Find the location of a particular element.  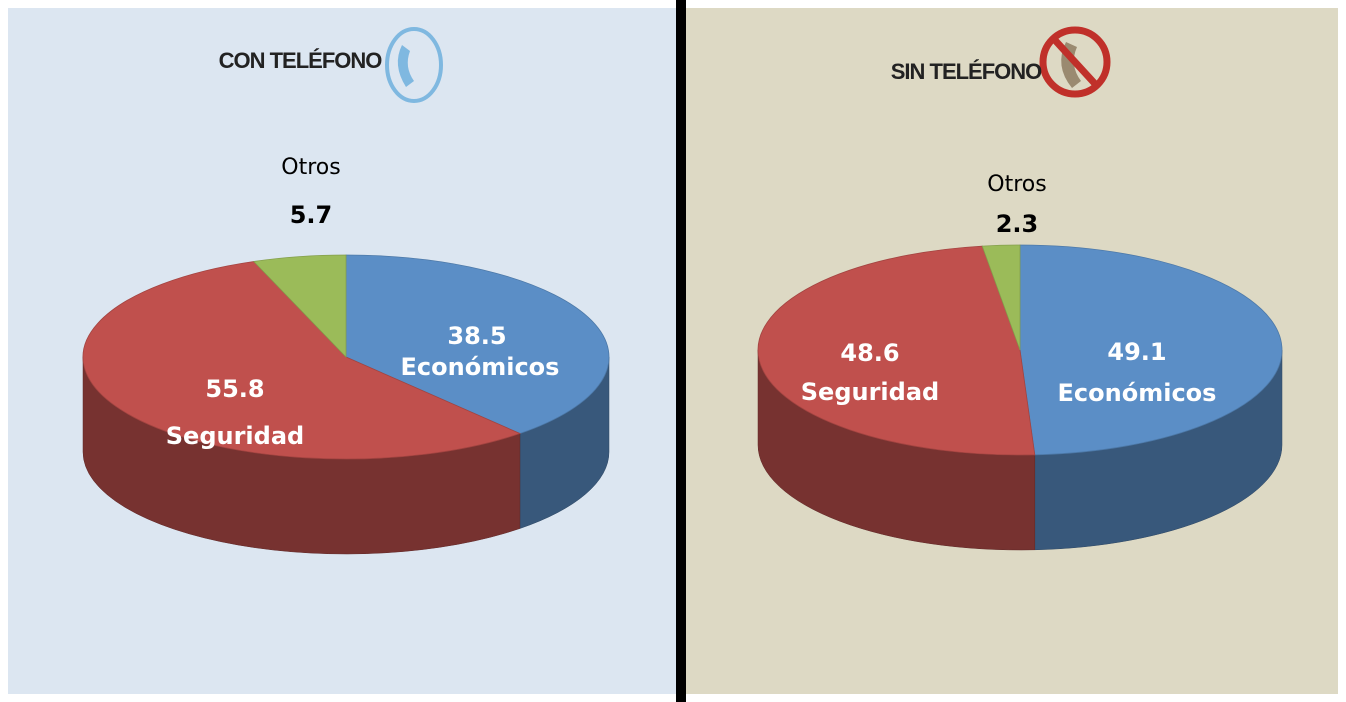

chart-title: CON TELÉFONO is located at coordinates (301, 60).